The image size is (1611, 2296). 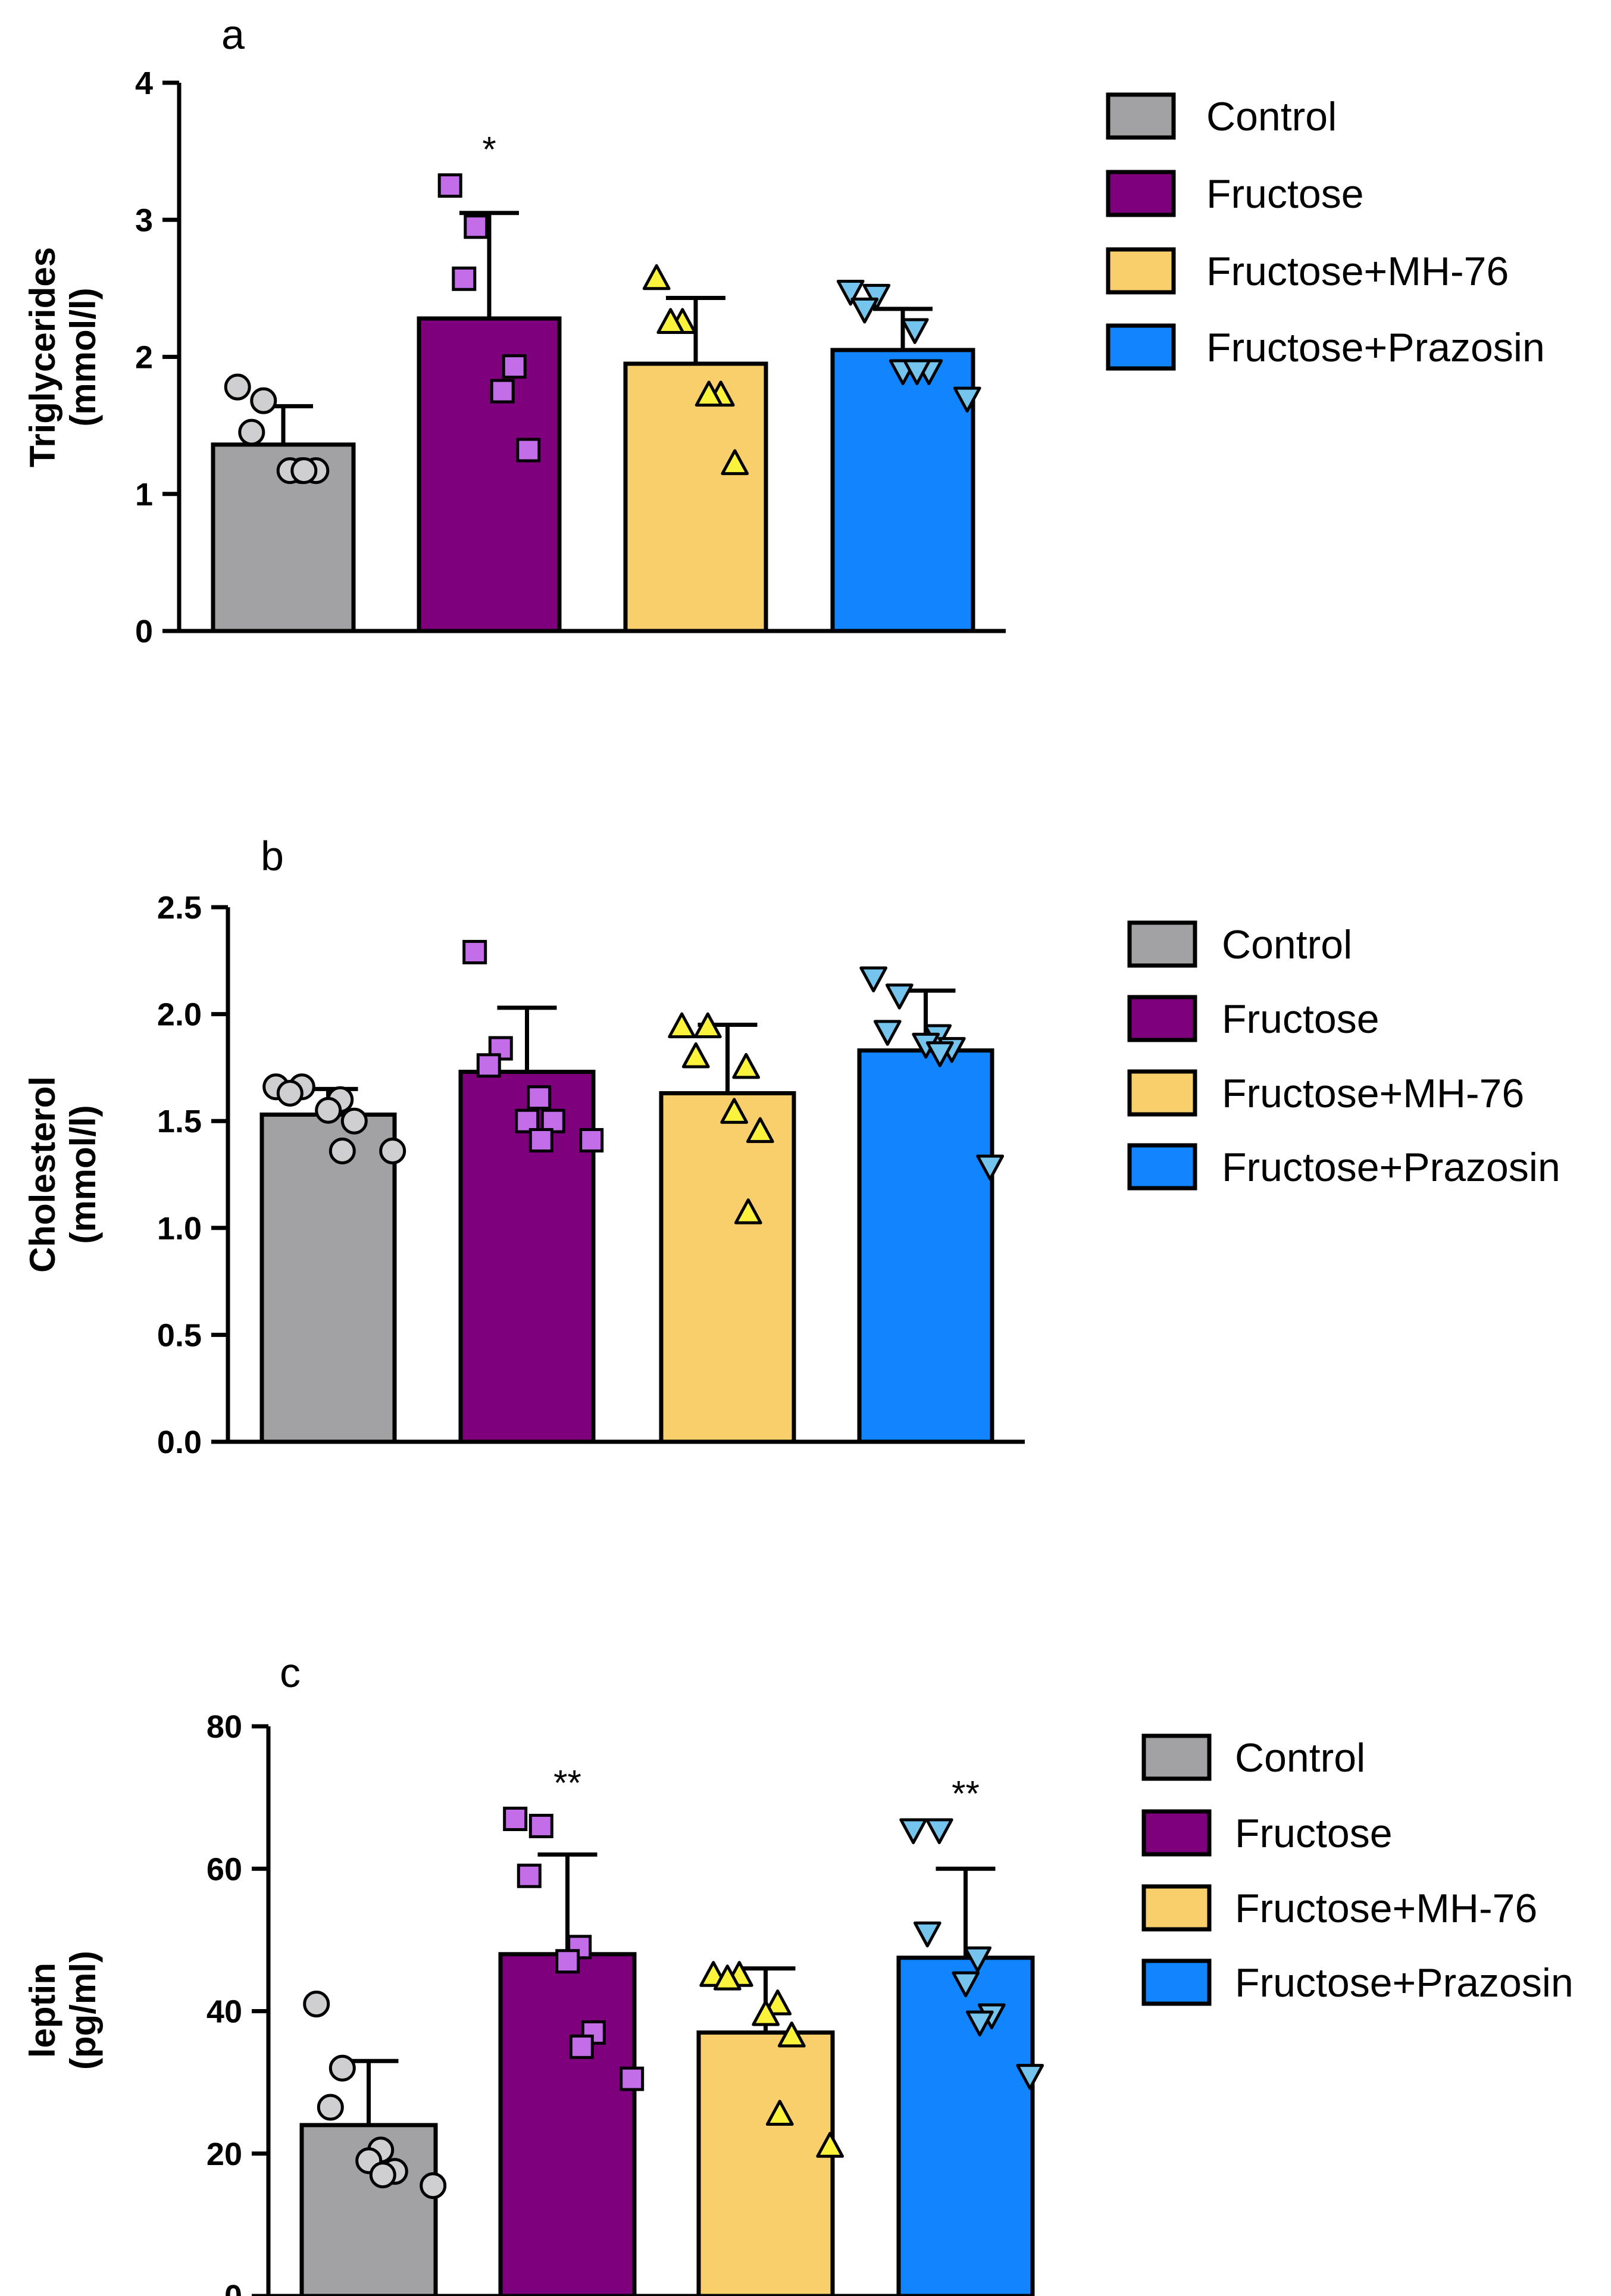 What do you see at coordinates (179, 1121) in the screenshot?
I see `y-tick-label: 1.5` at bounding box center [179, 1121].